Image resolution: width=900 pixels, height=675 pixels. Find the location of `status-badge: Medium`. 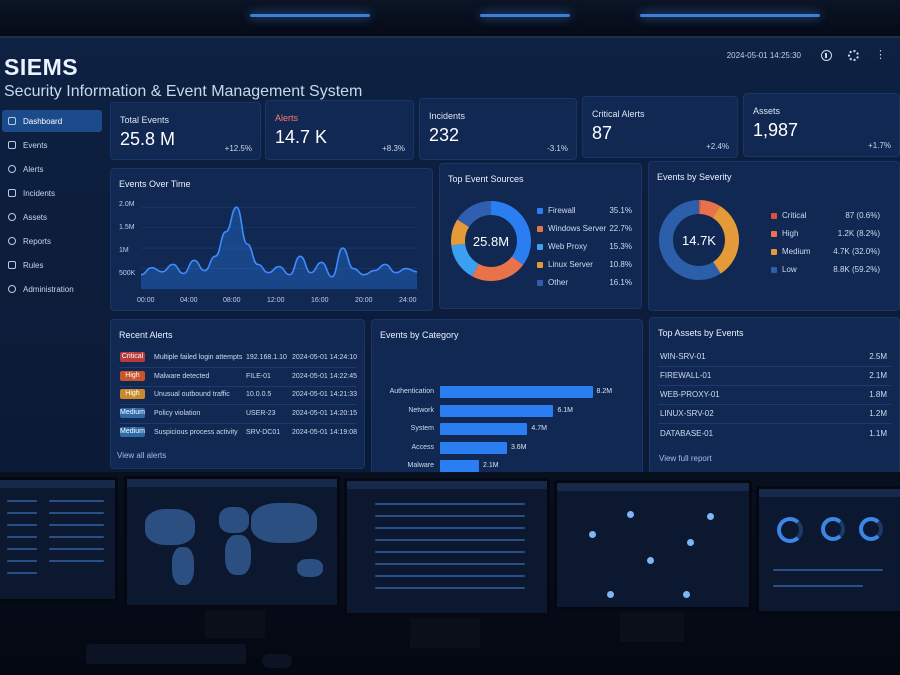

status-badge: Medium is located at coordinates (132, 432).